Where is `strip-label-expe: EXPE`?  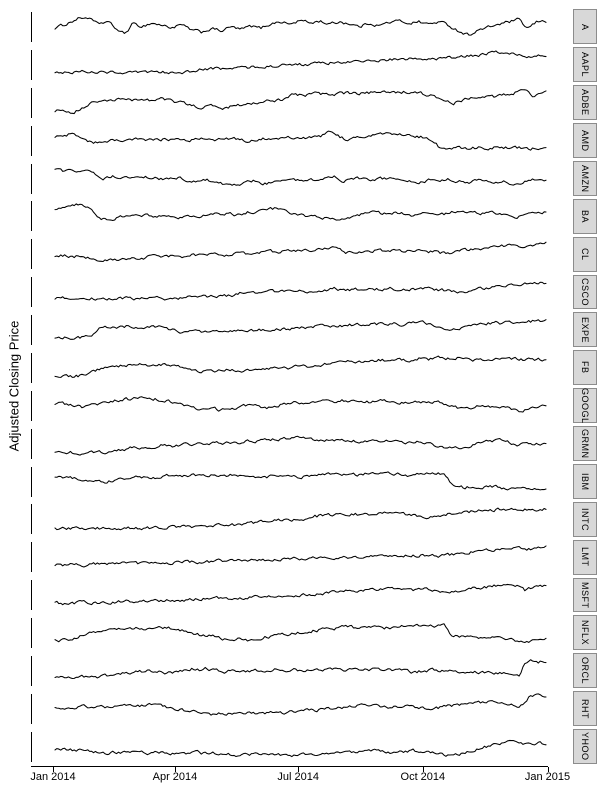
strip-label-expe: EXPE is located at coordinates (585, 330).